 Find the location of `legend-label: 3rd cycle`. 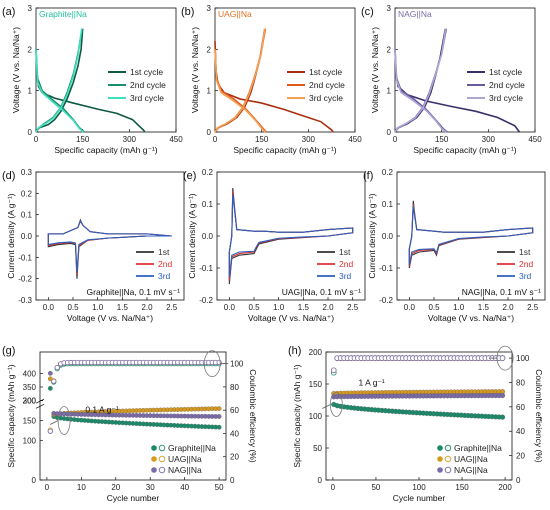

legend-label: 3rd cycle is located at coordinates (506, 98).